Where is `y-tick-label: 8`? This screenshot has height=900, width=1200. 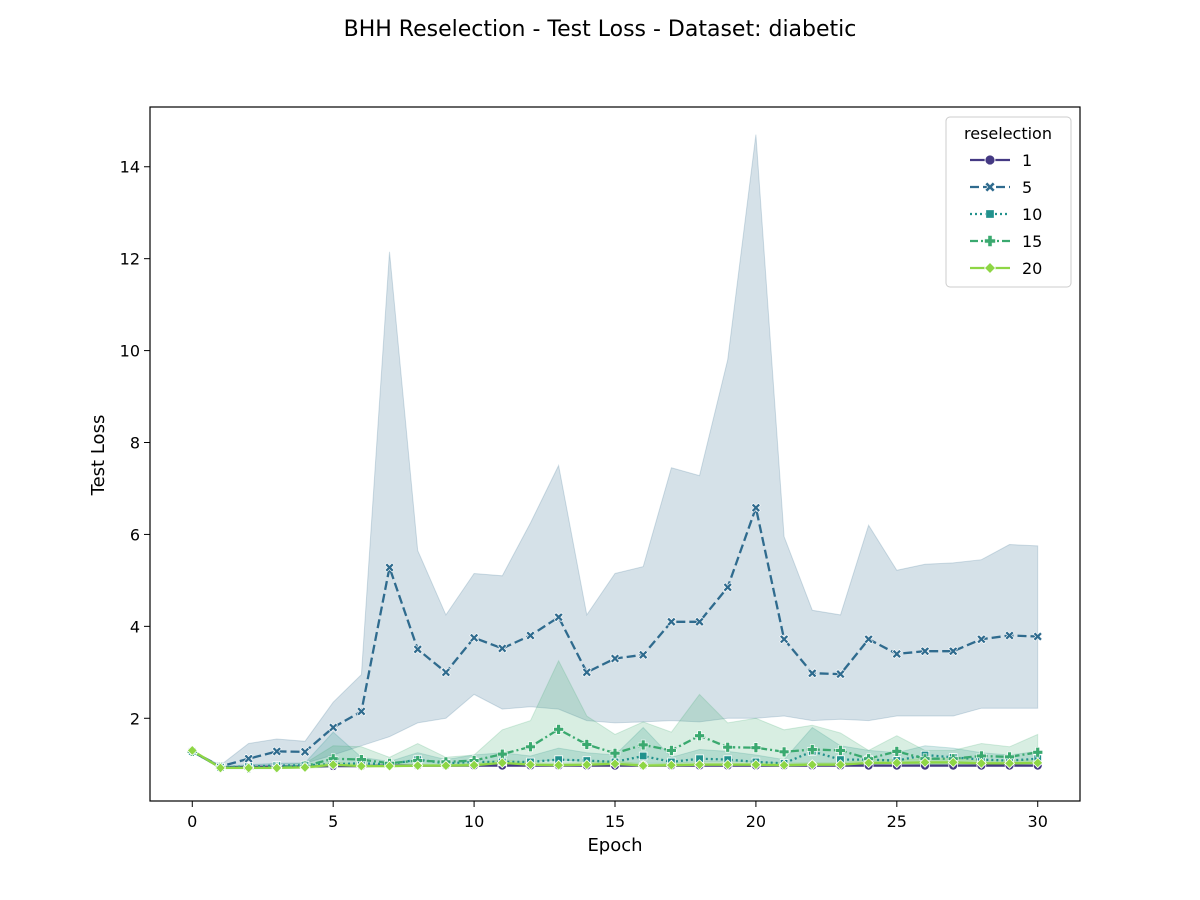 y-tick-label: 8 is located at coordinates (135, 443).